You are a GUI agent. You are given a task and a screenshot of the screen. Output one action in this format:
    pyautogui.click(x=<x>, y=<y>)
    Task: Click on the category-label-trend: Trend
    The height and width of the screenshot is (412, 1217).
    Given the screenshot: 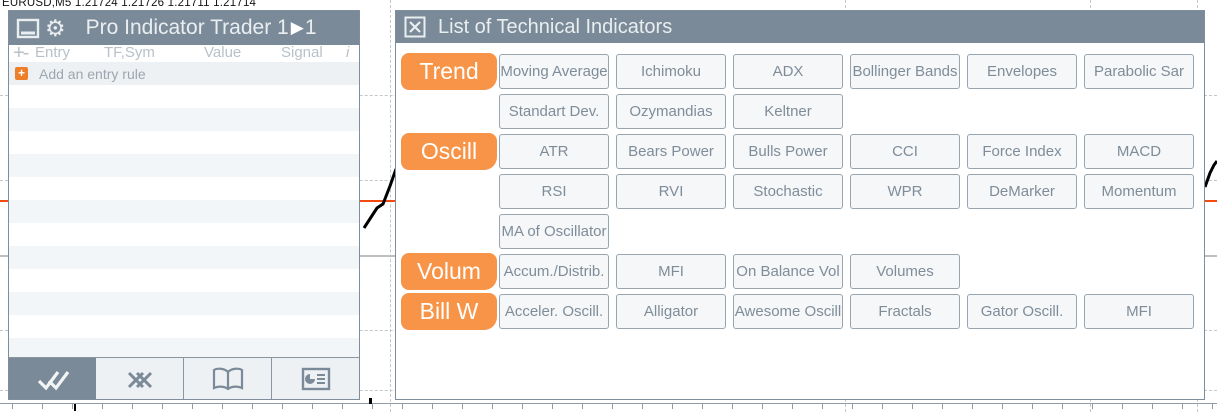 What is the action you would take?
    pyautogui.click(x=449, y=71)
    